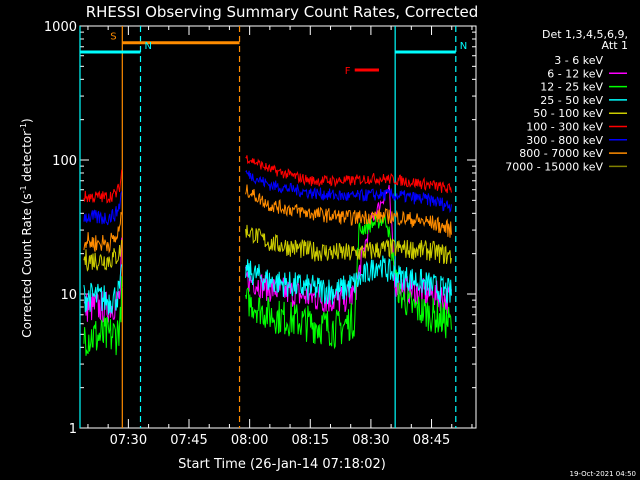 This screenshot has height=480, width=640. I want to click on x-tick-label: 07:45, so click(188, 440).